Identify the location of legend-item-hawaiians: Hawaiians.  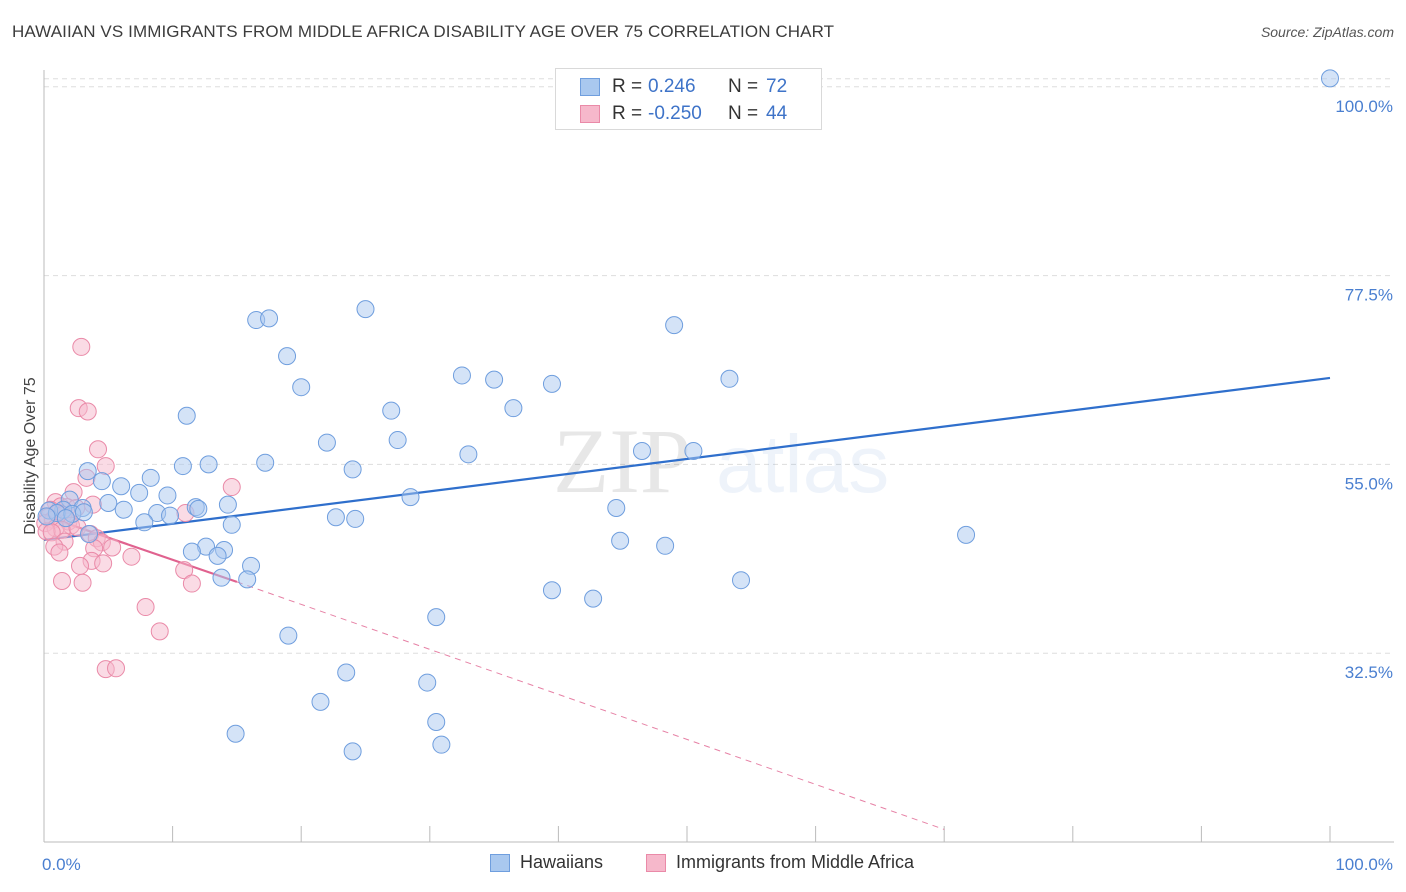
(546, 862).